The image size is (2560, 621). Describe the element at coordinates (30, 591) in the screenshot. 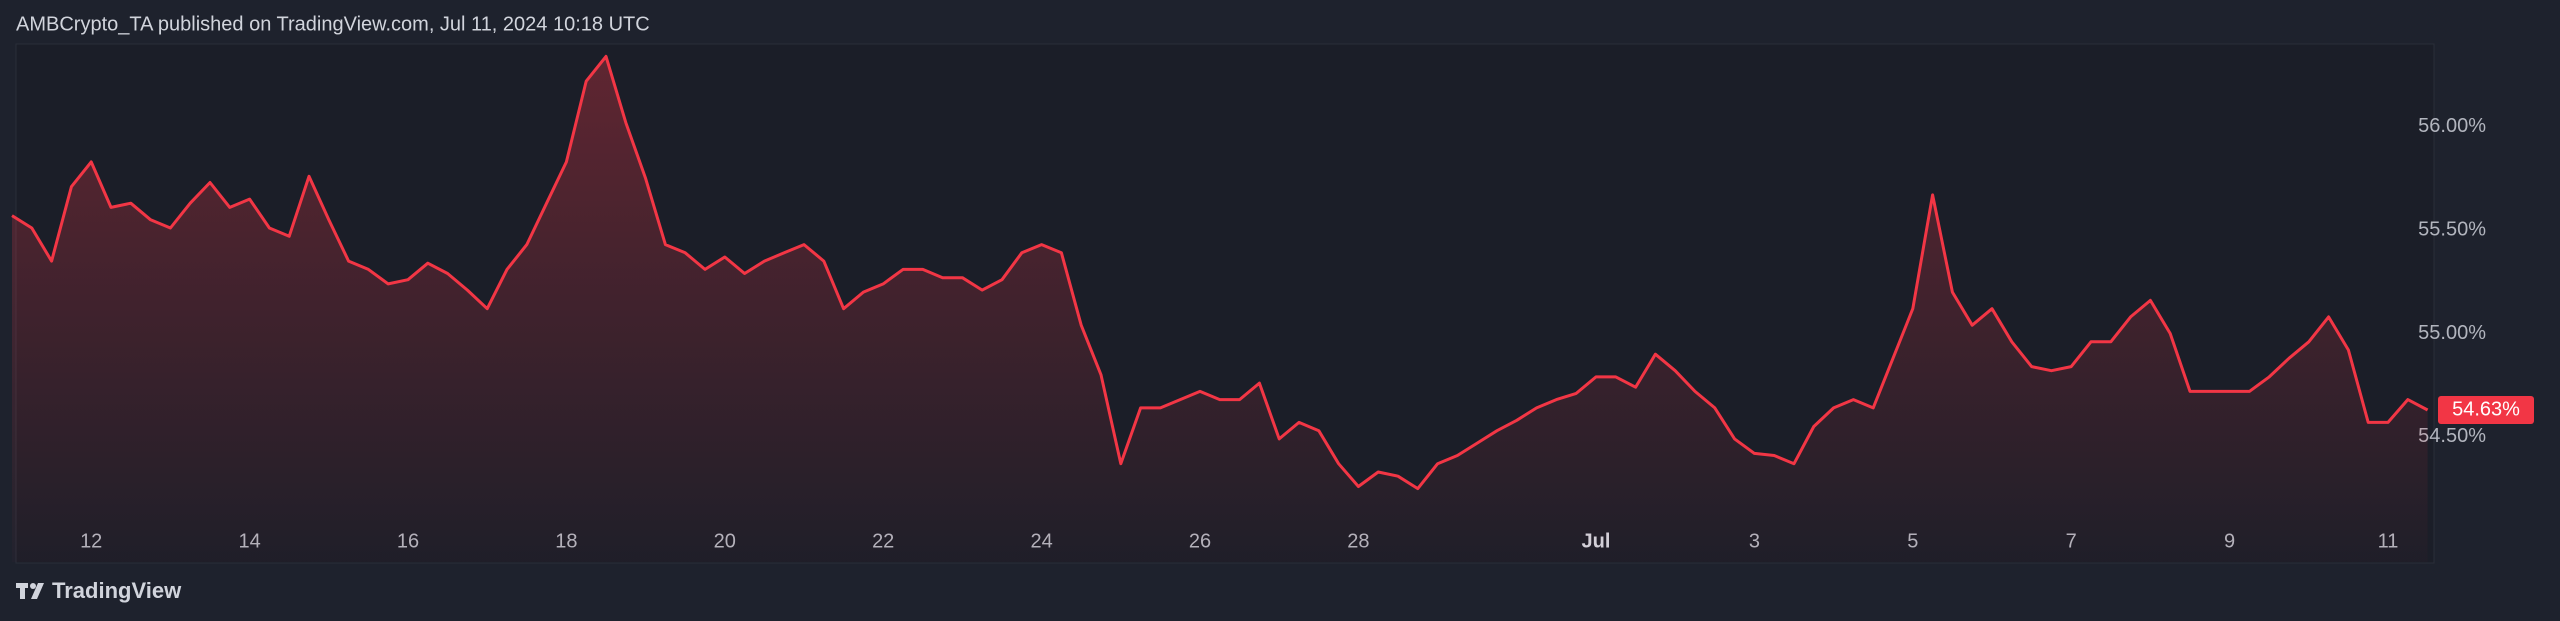

I see `logo-icon` at that location.